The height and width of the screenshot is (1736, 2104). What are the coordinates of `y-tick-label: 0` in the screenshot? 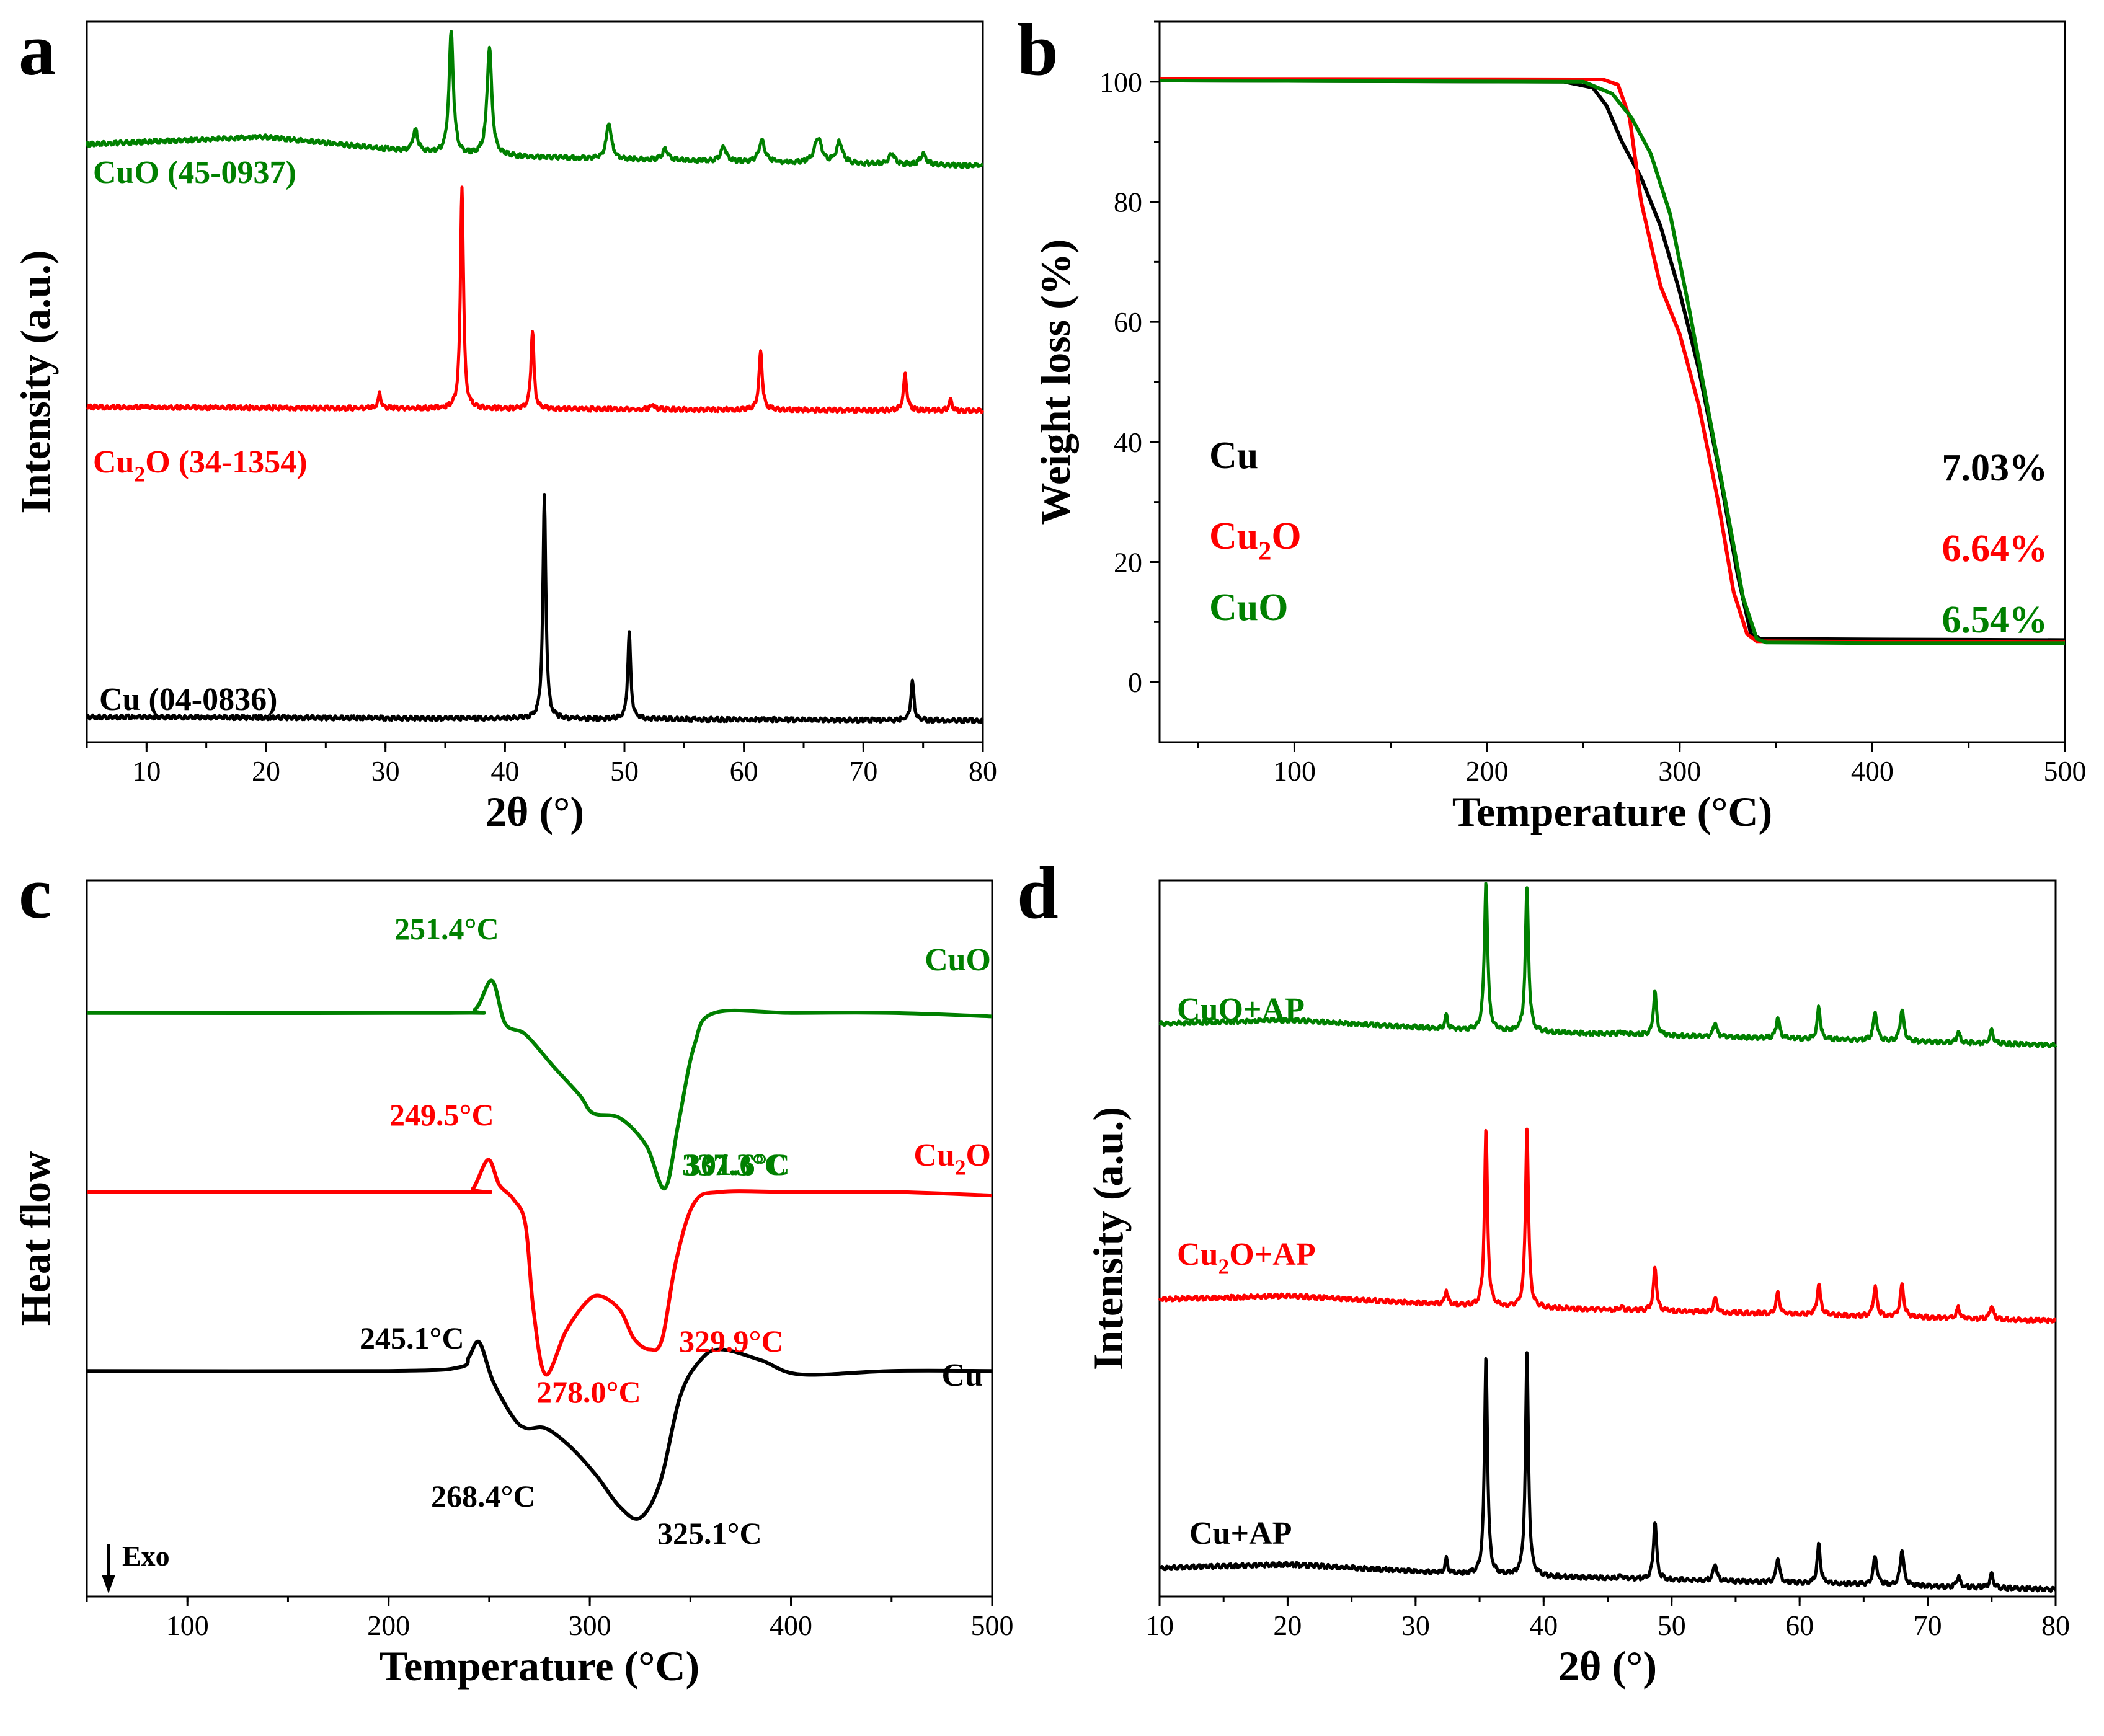 It's located at (1135, 682).